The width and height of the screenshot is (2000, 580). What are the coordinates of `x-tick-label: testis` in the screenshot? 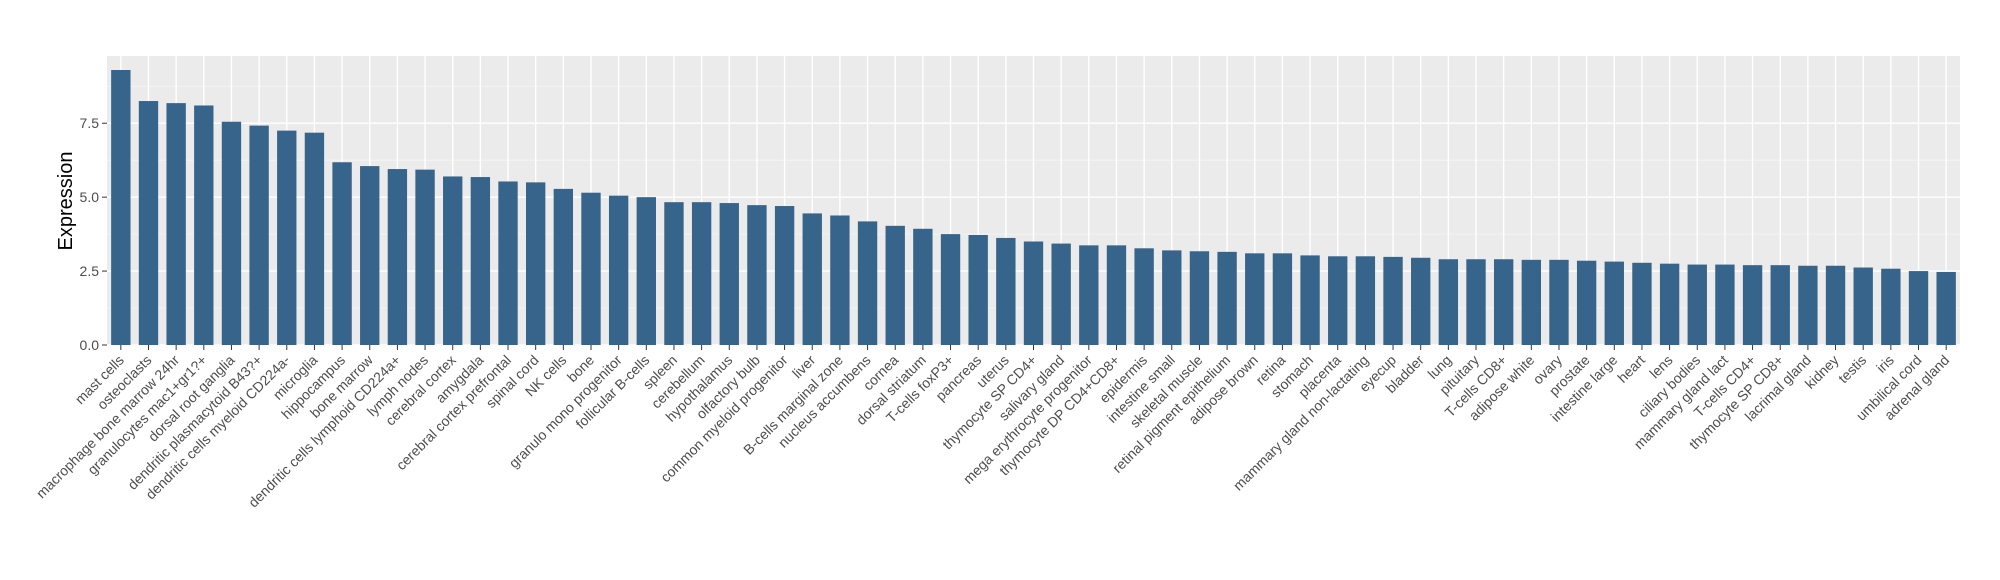 It's located at (1852, 369).